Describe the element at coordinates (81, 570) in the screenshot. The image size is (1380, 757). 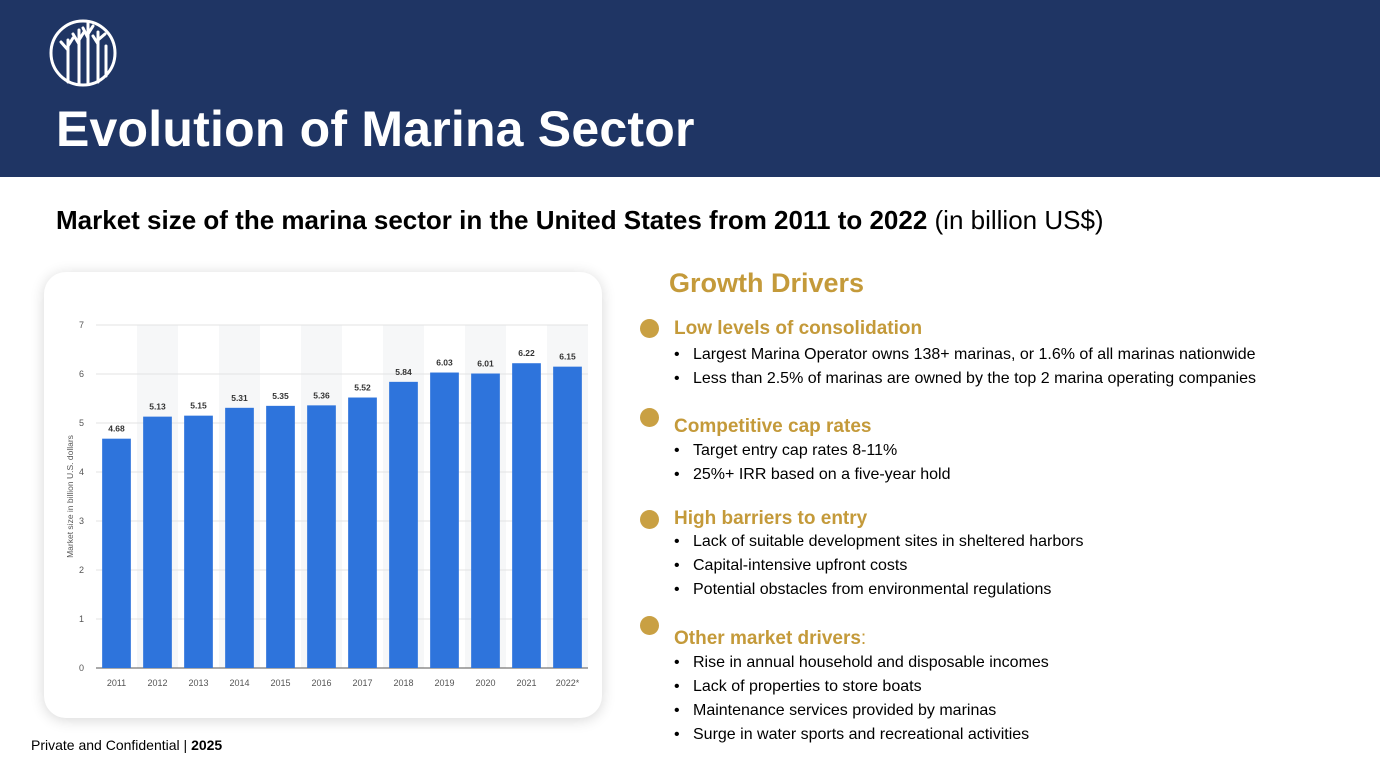
I see `y-tick-label: 2` at that location.